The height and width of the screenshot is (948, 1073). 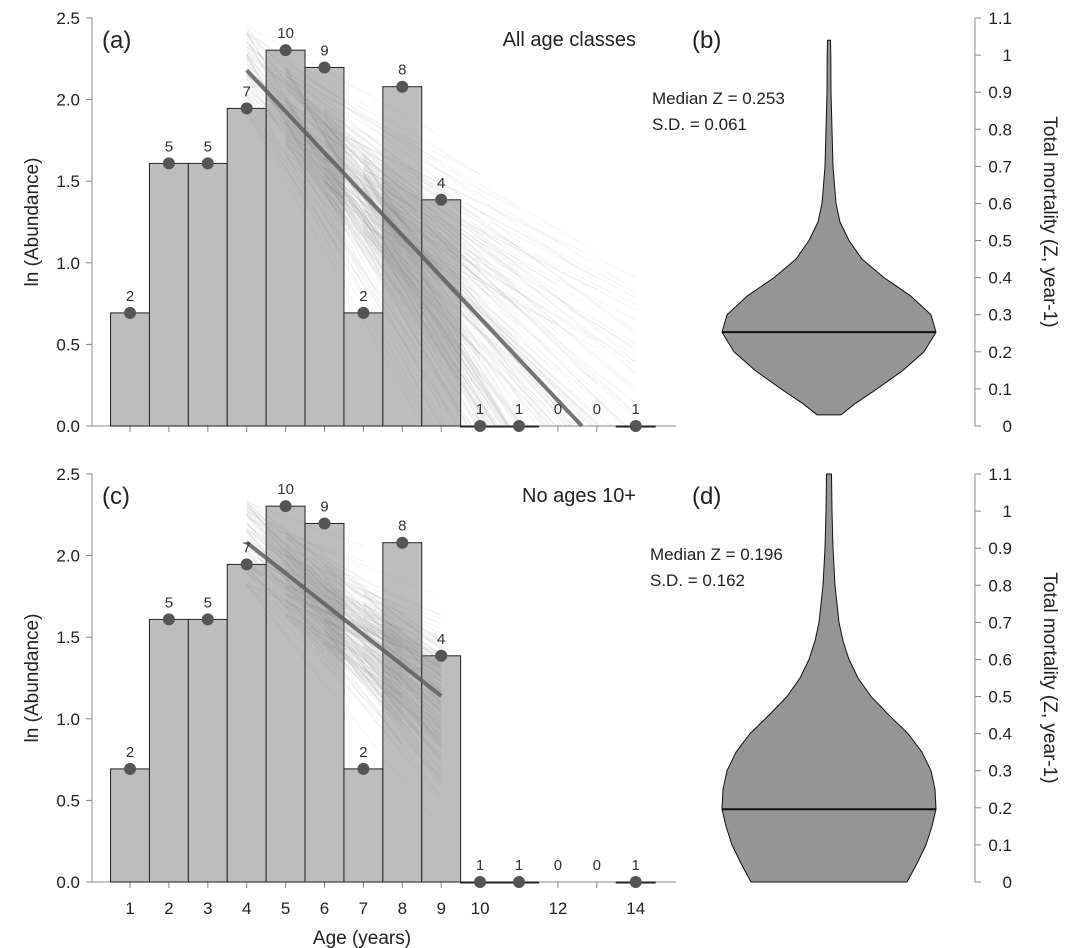 What do you see at coordinates (1000, 808) in the screenshot?
I see `y-tick-label: 0.2` at bounding box center [1000, 808].